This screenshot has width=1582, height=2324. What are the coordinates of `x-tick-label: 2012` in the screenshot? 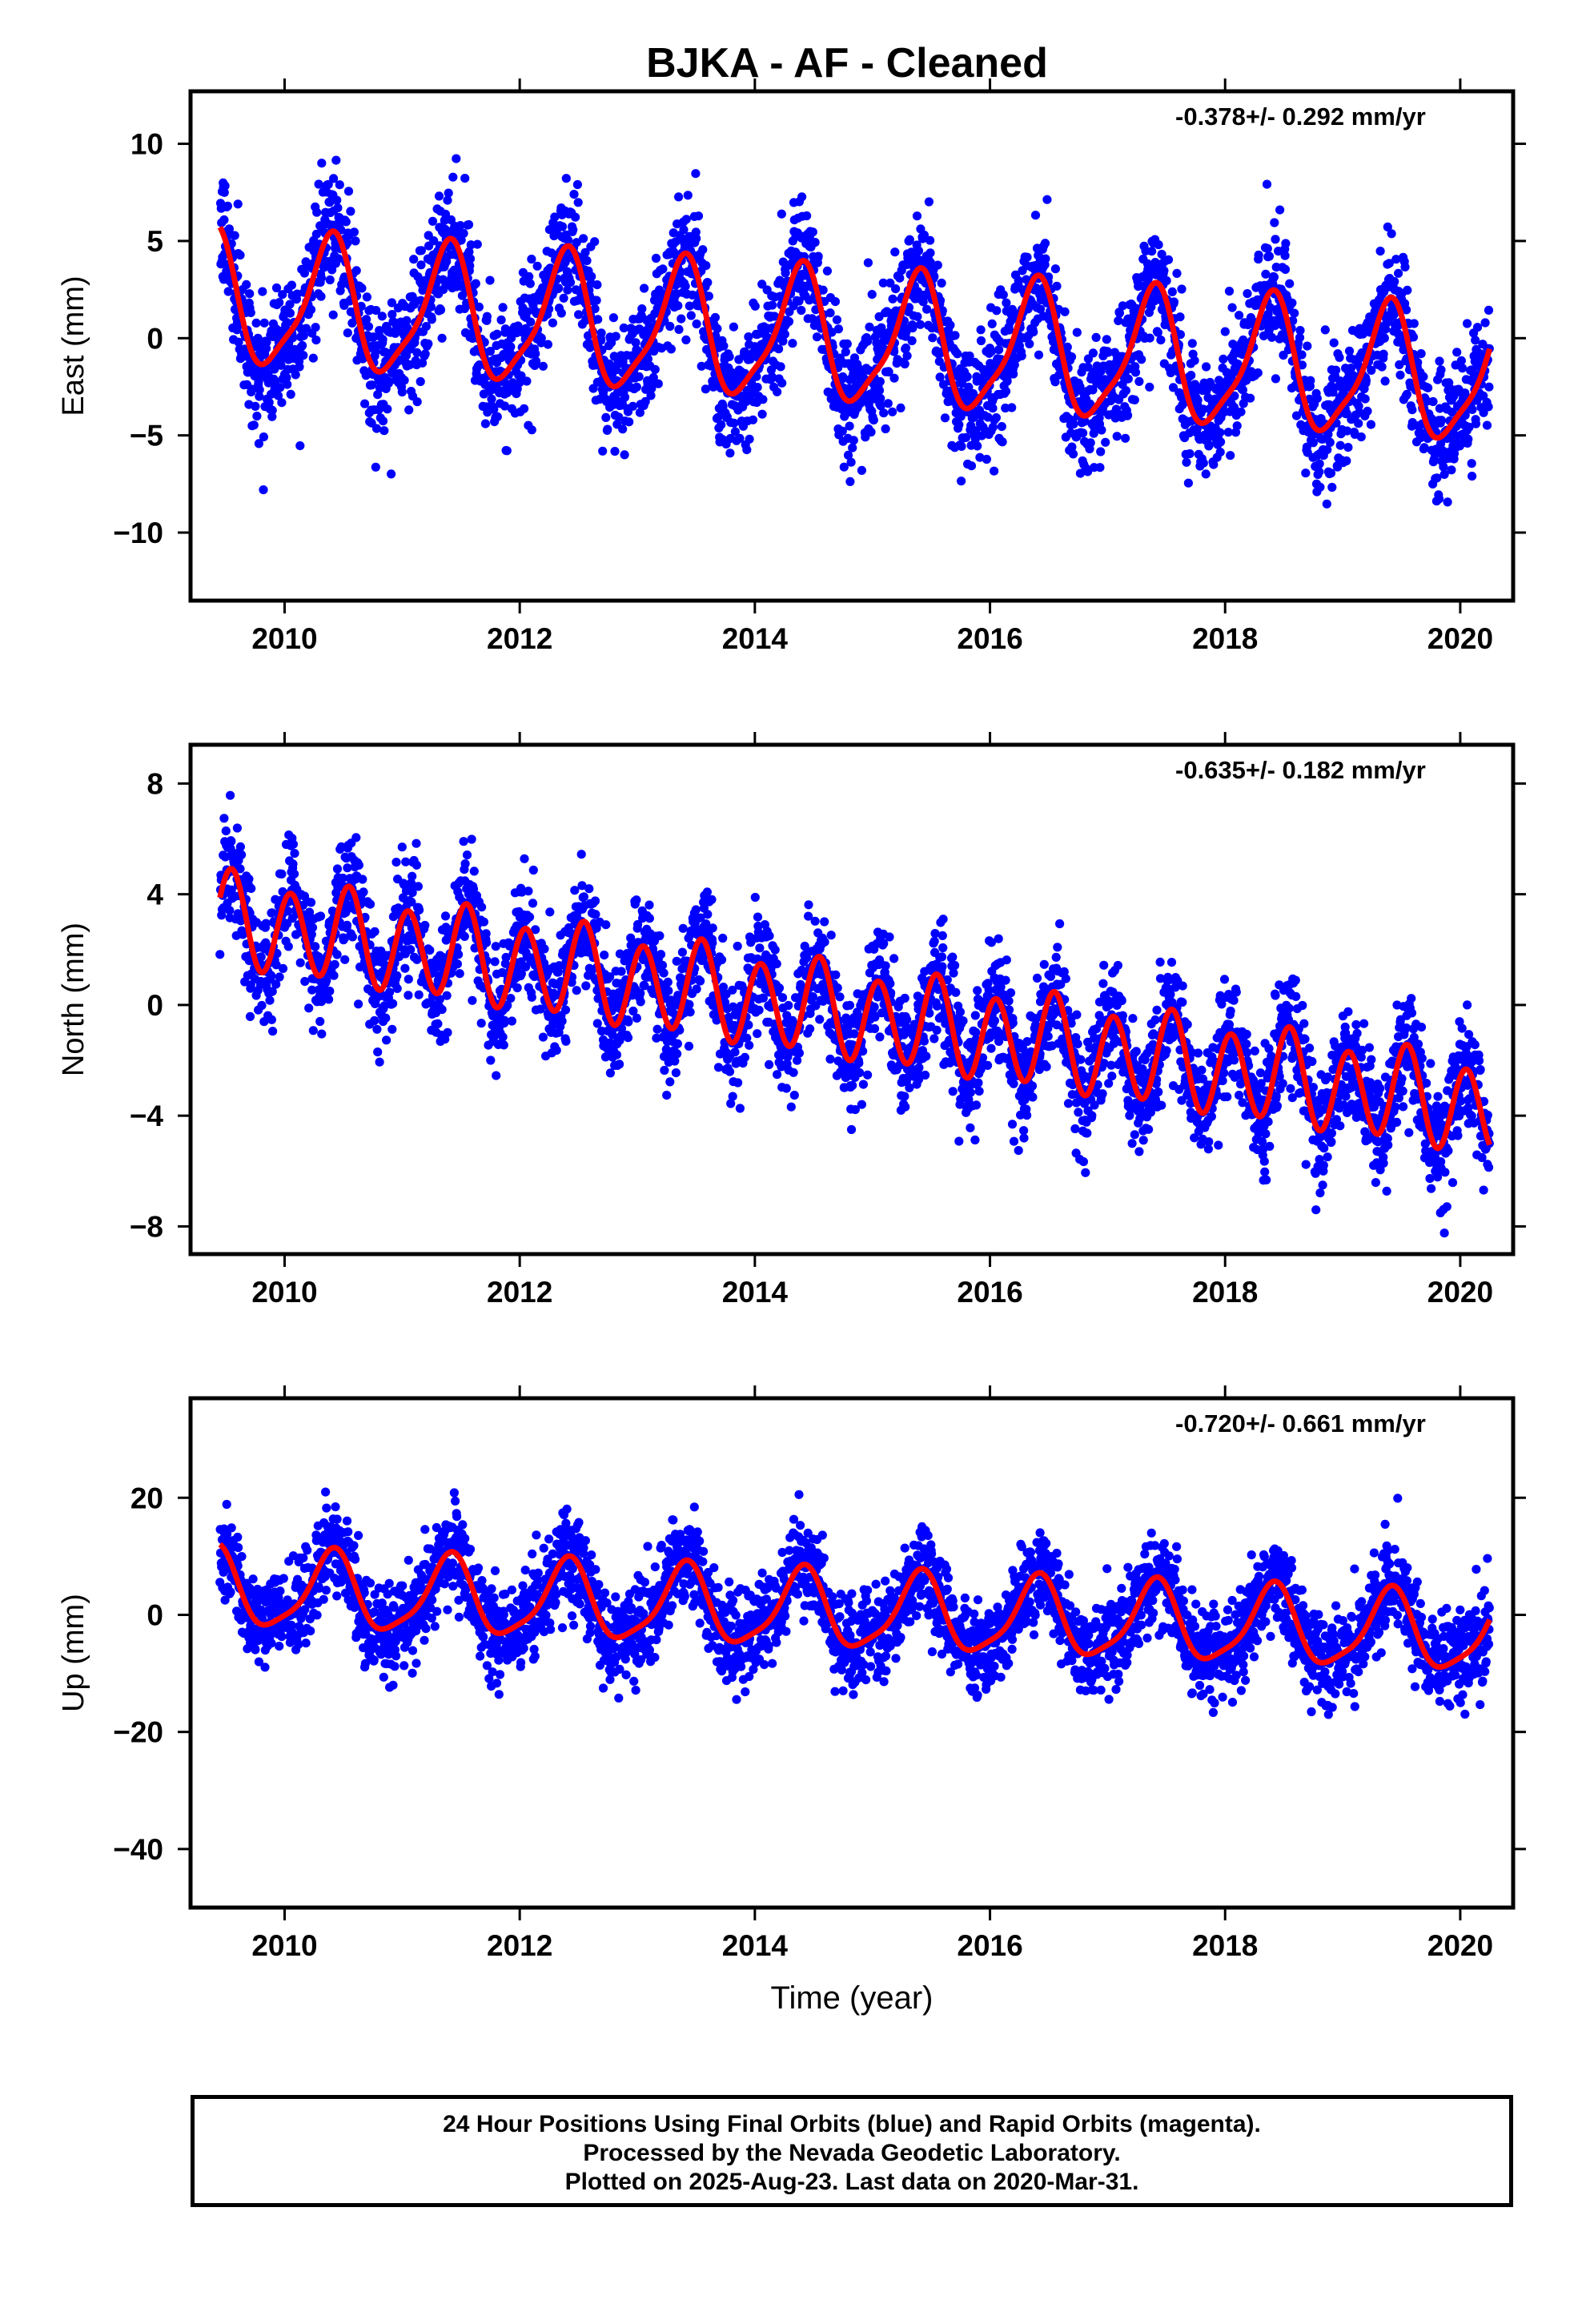 It's located at (520, 638).